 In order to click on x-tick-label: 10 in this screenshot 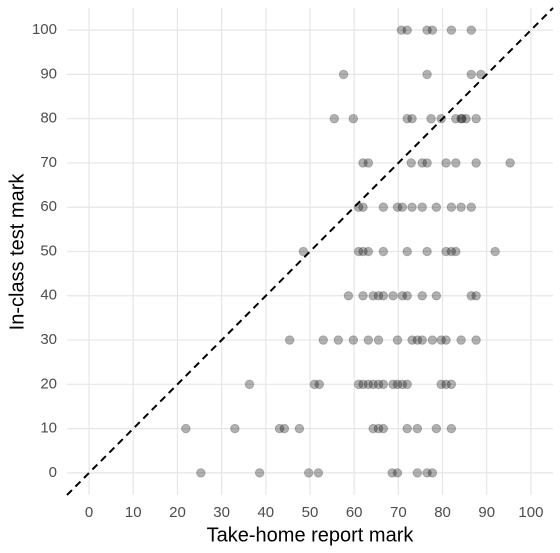, I will do `click(133, 512)`.